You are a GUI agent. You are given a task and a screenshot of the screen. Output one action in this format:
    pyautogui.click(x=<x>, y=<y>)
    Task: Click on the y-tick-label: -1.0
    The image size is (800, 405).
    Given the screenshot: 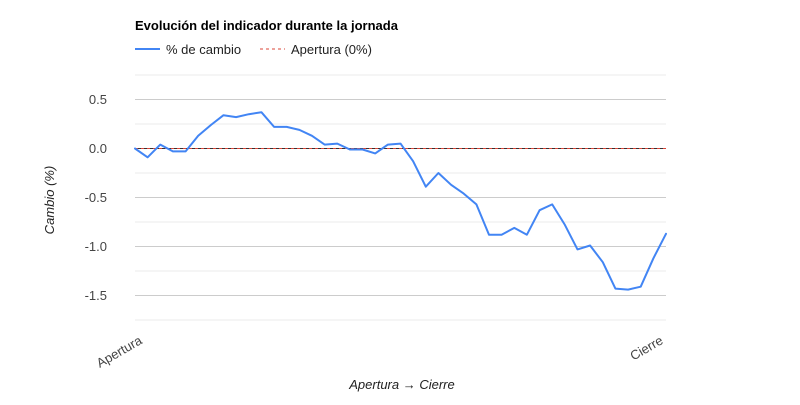 What is the action you would take?
    pyautogui.click(x=96, y=246)
    